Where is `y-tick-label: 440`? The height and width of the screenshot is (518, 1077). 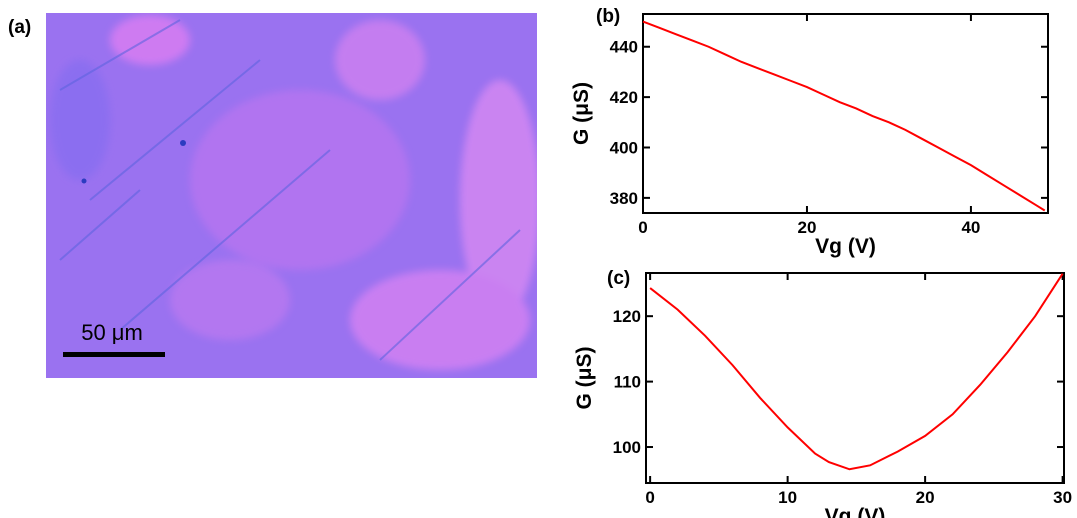 y-tick-label: 440 is located at coordinates (624, 47).